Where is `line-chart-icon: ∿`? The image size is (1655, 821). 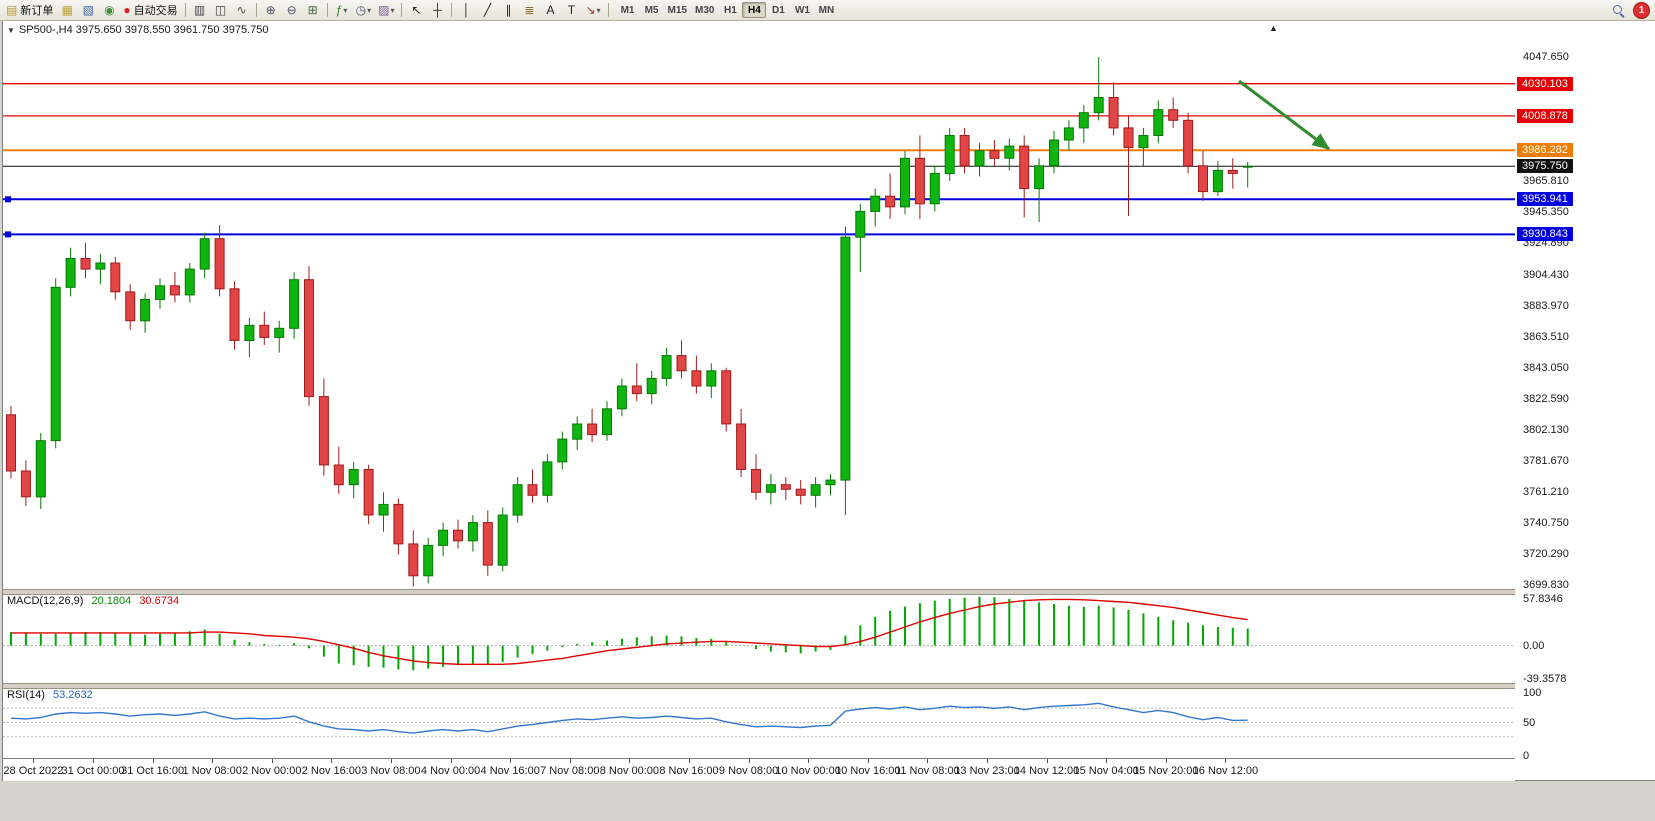
line-chart-icon: ∿ is located at coordinates (241, 10).